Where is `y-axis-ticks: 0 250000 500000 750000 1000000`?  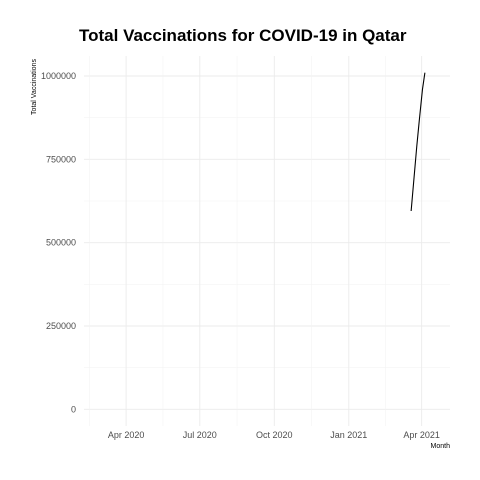 y-axis-ticks: 0 250000 500000 750000 1000000 is located at coordinates (58, 242).